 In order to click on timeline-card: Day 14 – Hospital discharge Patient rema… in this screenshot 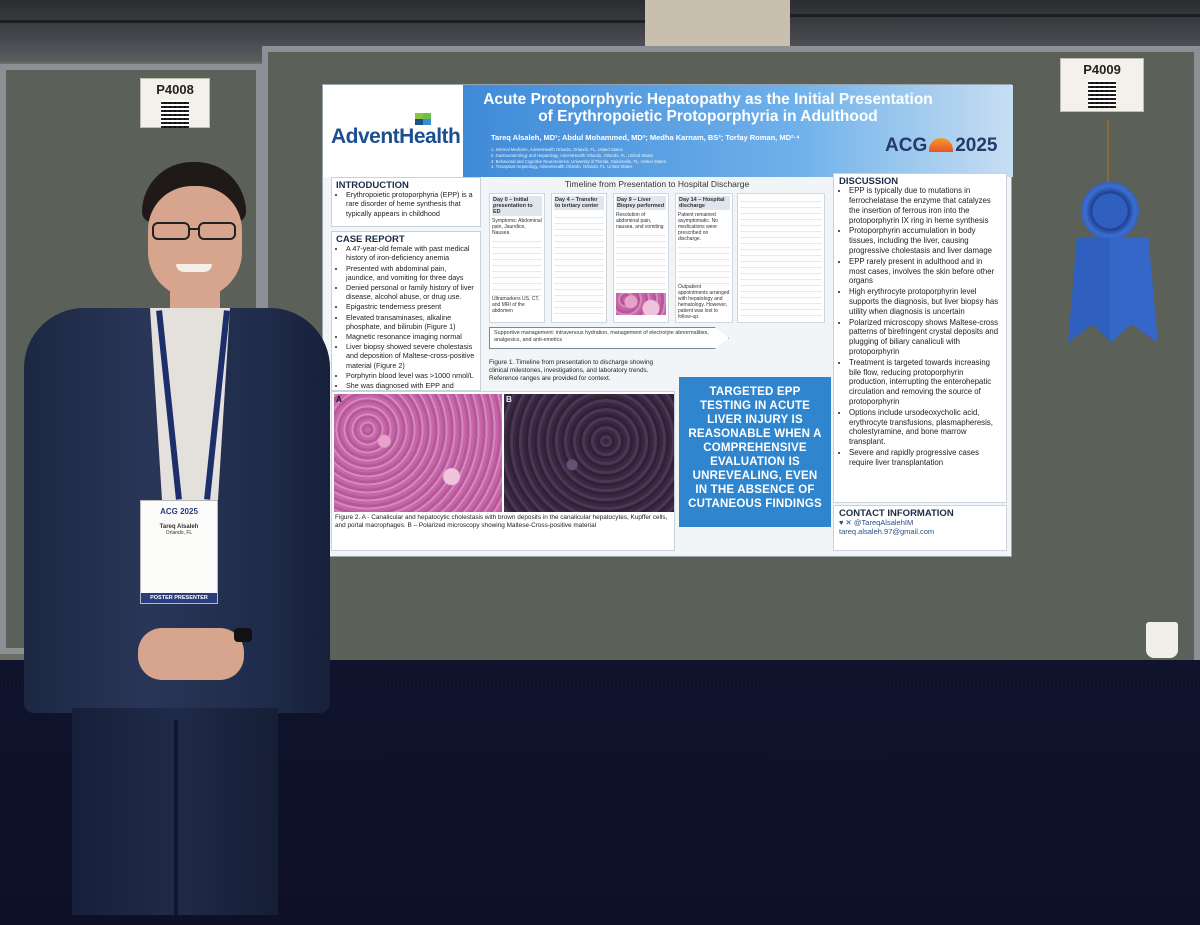, I will do `click(704, 258)`.